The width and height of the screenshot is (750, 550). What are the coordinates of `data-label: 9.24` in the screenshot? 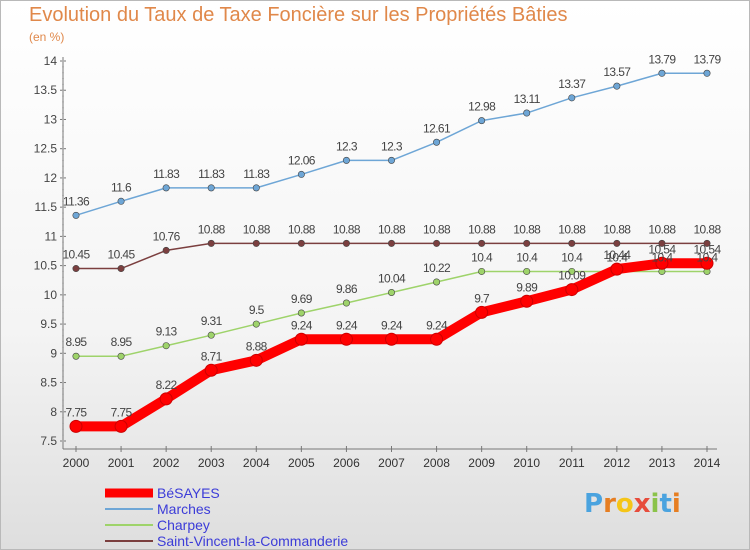 It's located at (347, 325).